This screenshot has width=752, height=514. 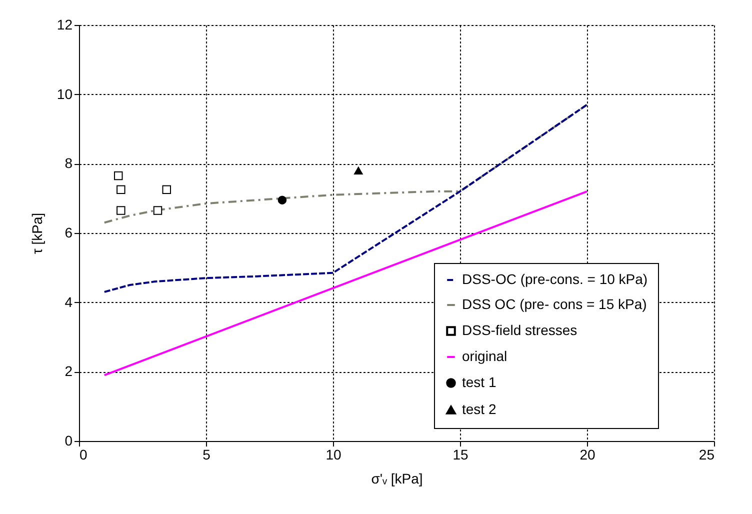 What do you see at coordinates (64, 94) in the screenshot?
I see `y-tick-label: 10` at bounding box center [64, 94].